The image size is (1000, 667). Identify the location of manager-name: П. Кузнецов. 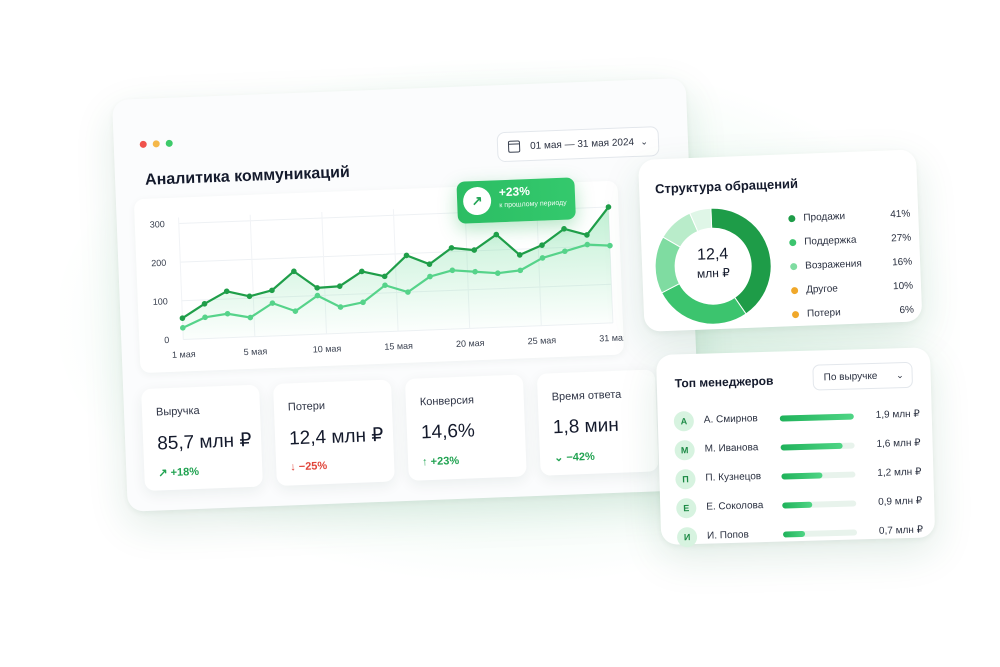
(733, 477).